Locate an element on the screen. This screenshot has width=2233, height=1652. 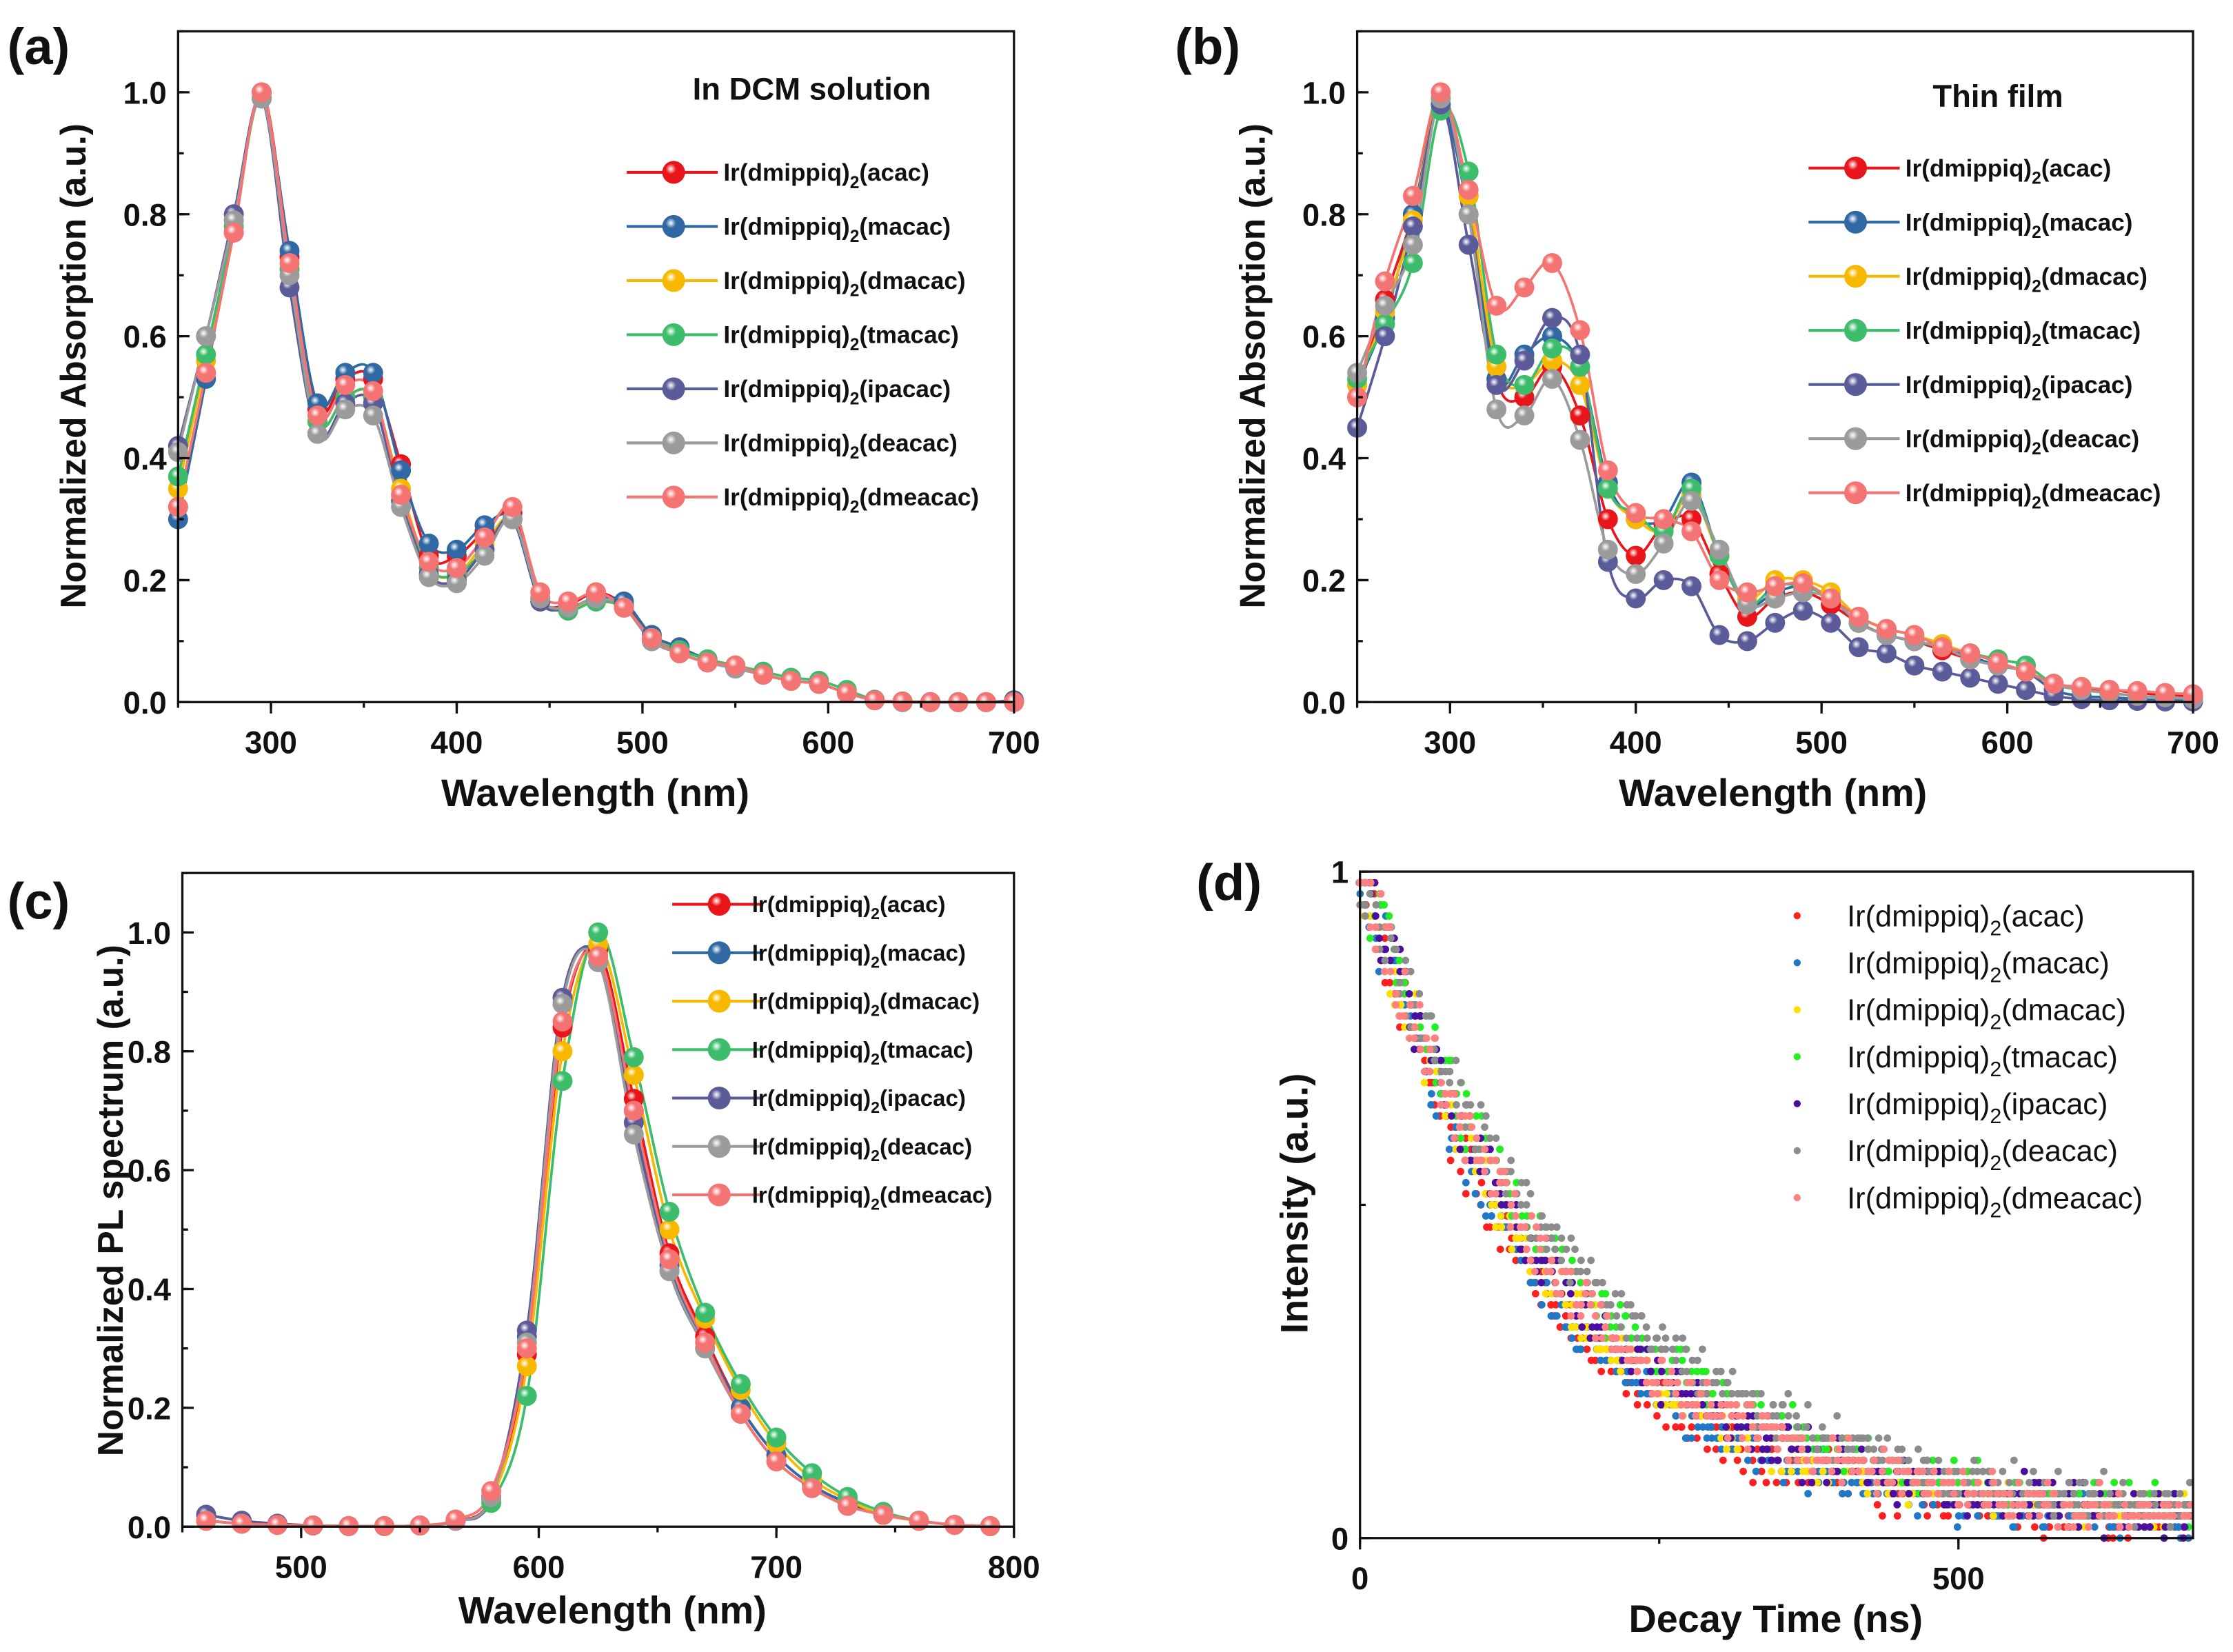
legend-label: Ir(dmippiq)2(dmacac) is located at coordinates (1986, 1014).